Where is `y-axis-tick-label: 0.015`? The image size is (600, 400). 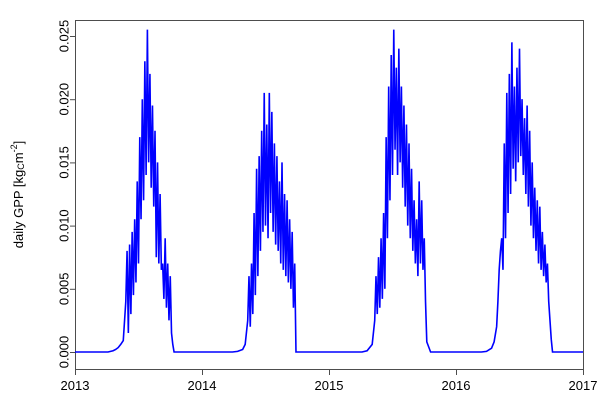 y-axis-tick-label: 0.015 is located at coordinates (64, 162).